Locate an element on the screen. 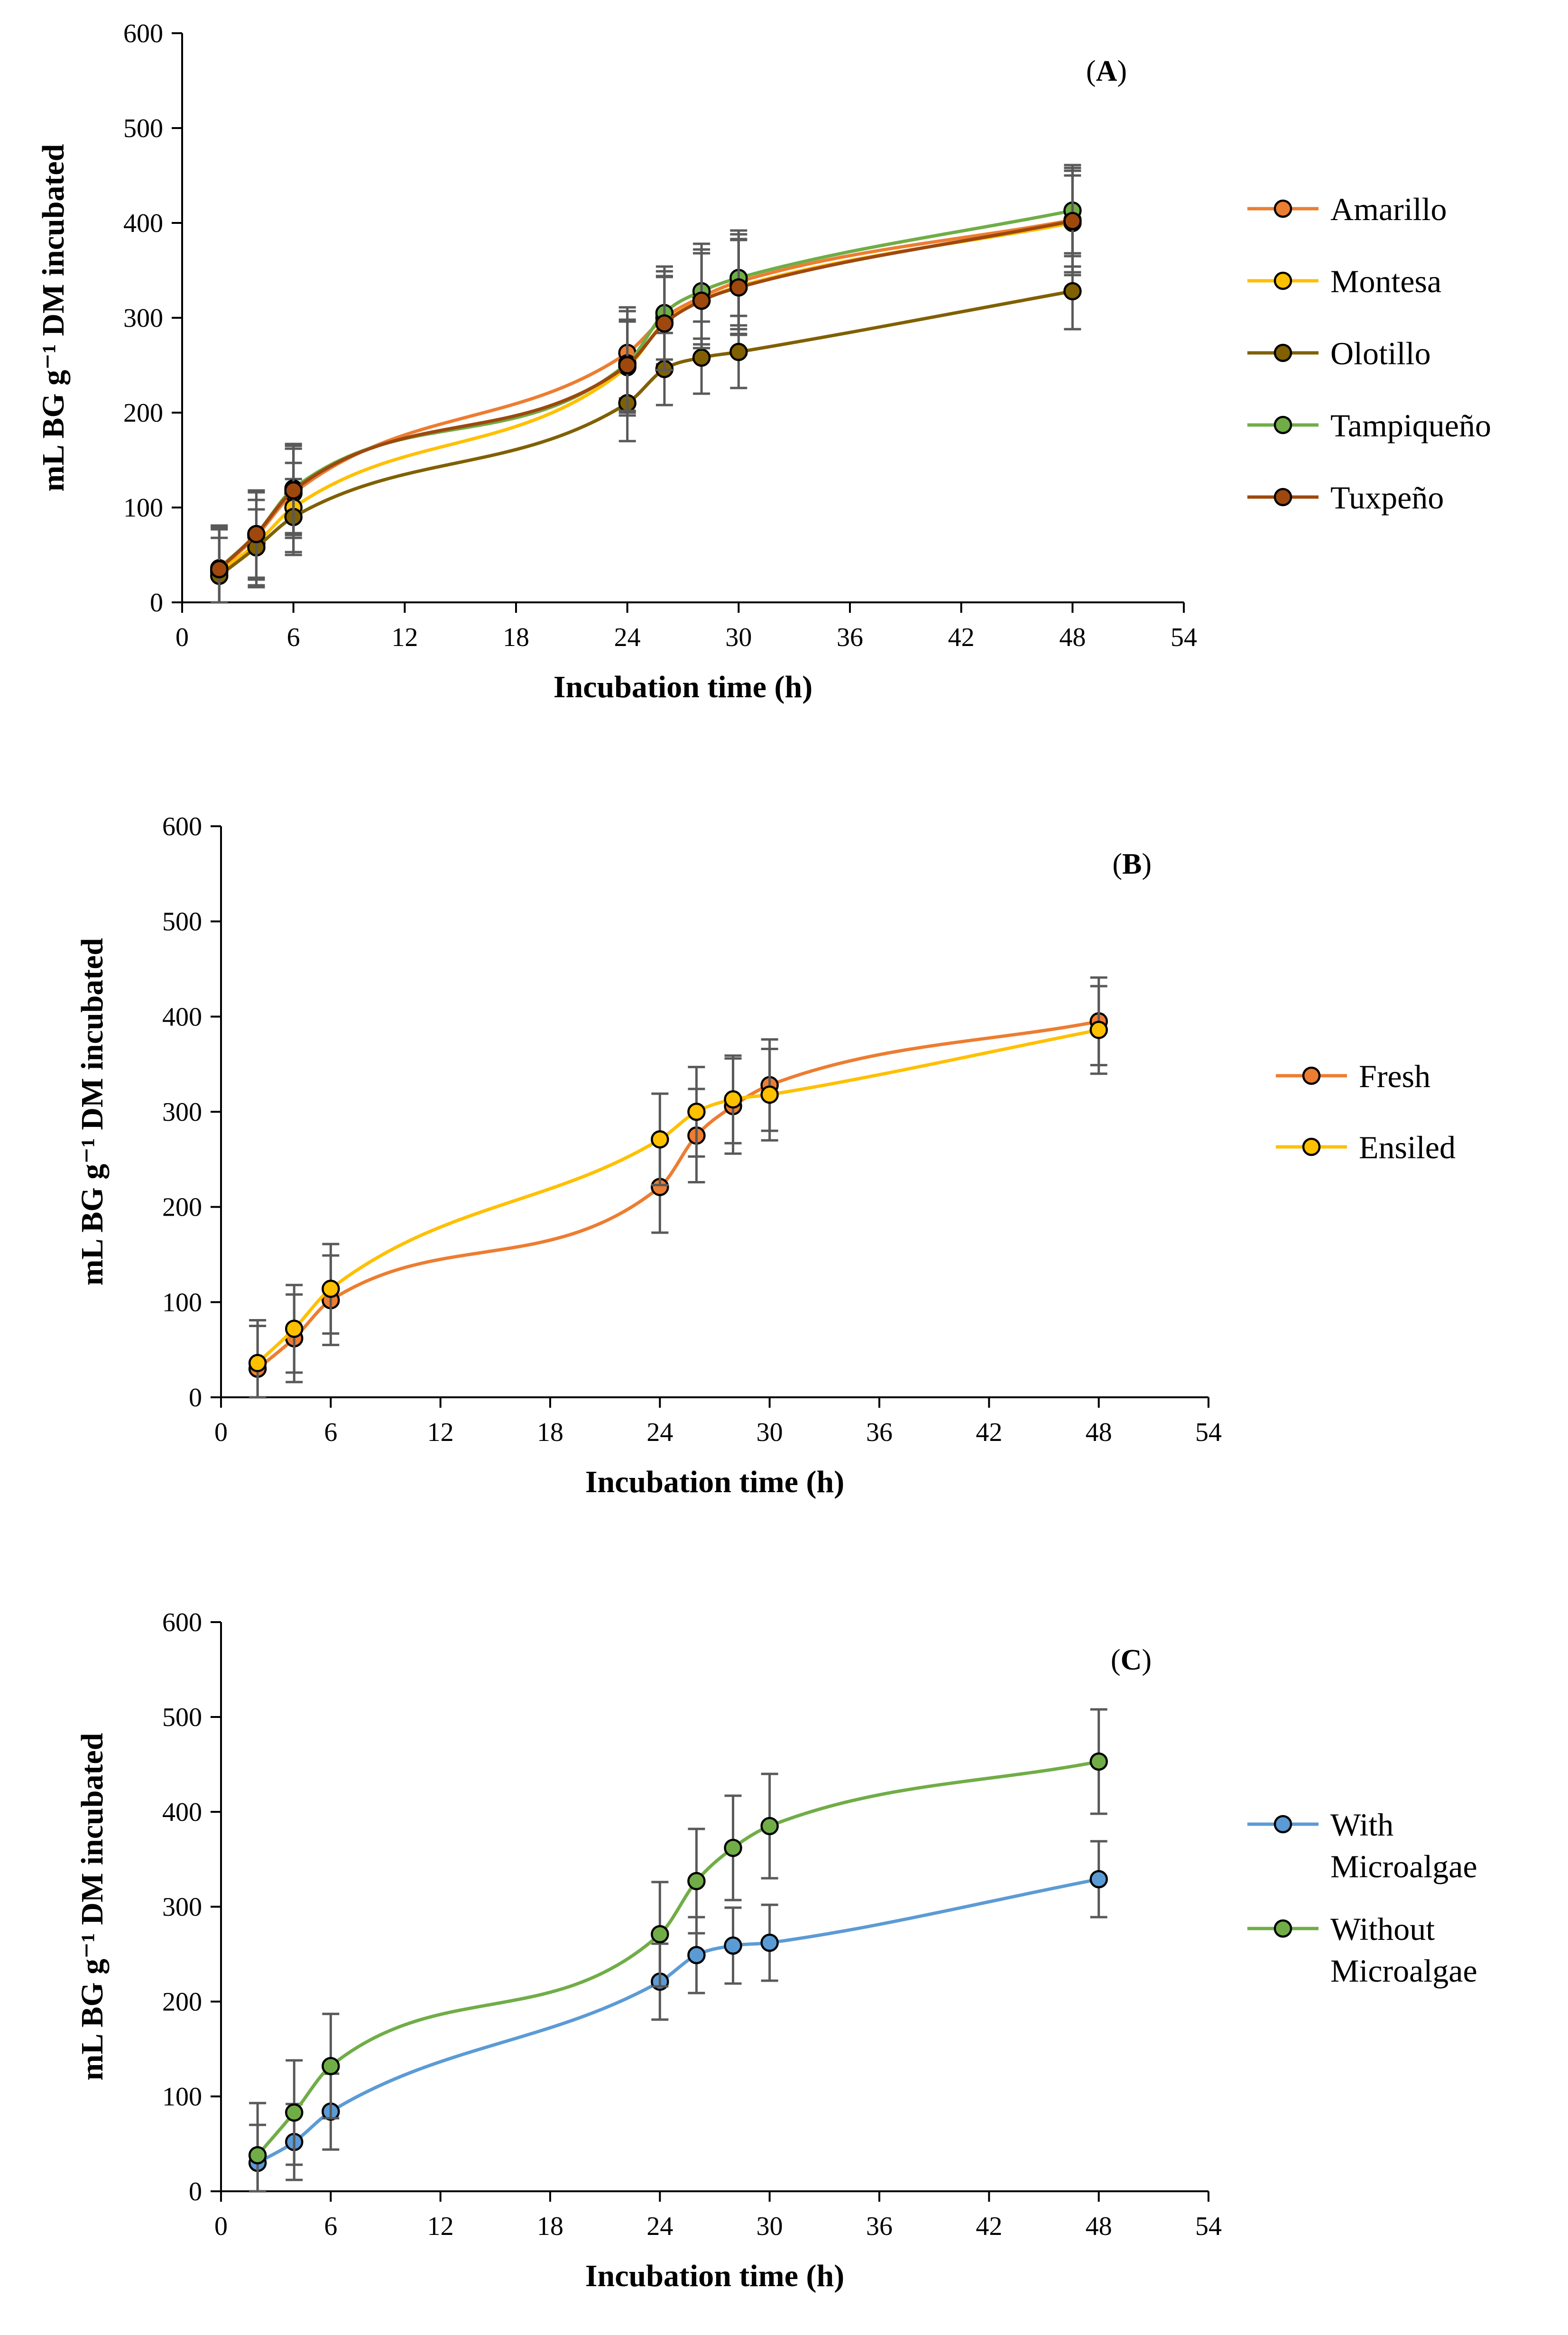 Image resolution: width=1568 pixels, height=2335 pixels. legend-label: Fresh is located at coordinates (1395, 1076).